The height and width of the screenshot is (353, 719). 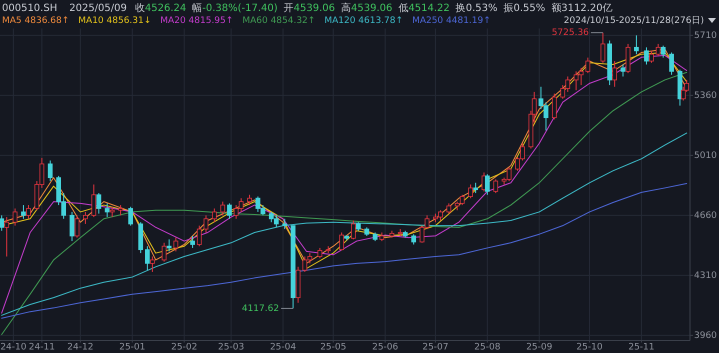 What do you see at coordinates (231, 347) in the screenshot?
I see `x-tick-label: 25-03` at bounding box center [231, 347].